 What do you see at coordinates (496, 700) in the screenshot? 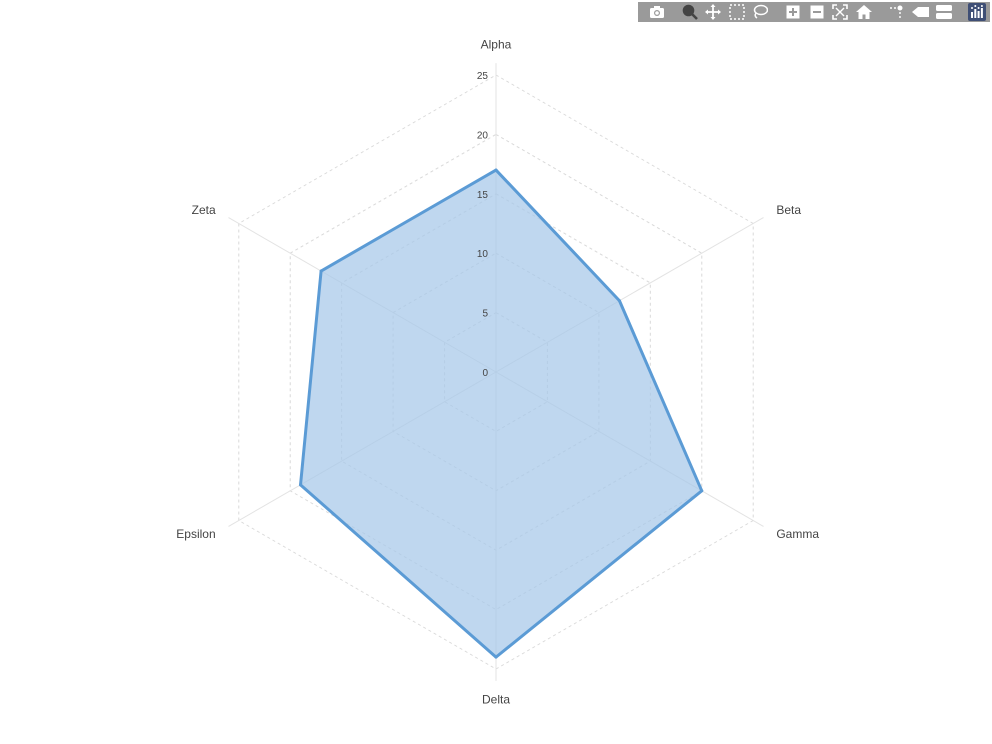
I see `category-label-delta: Delta` at bounding box center [496, 700].